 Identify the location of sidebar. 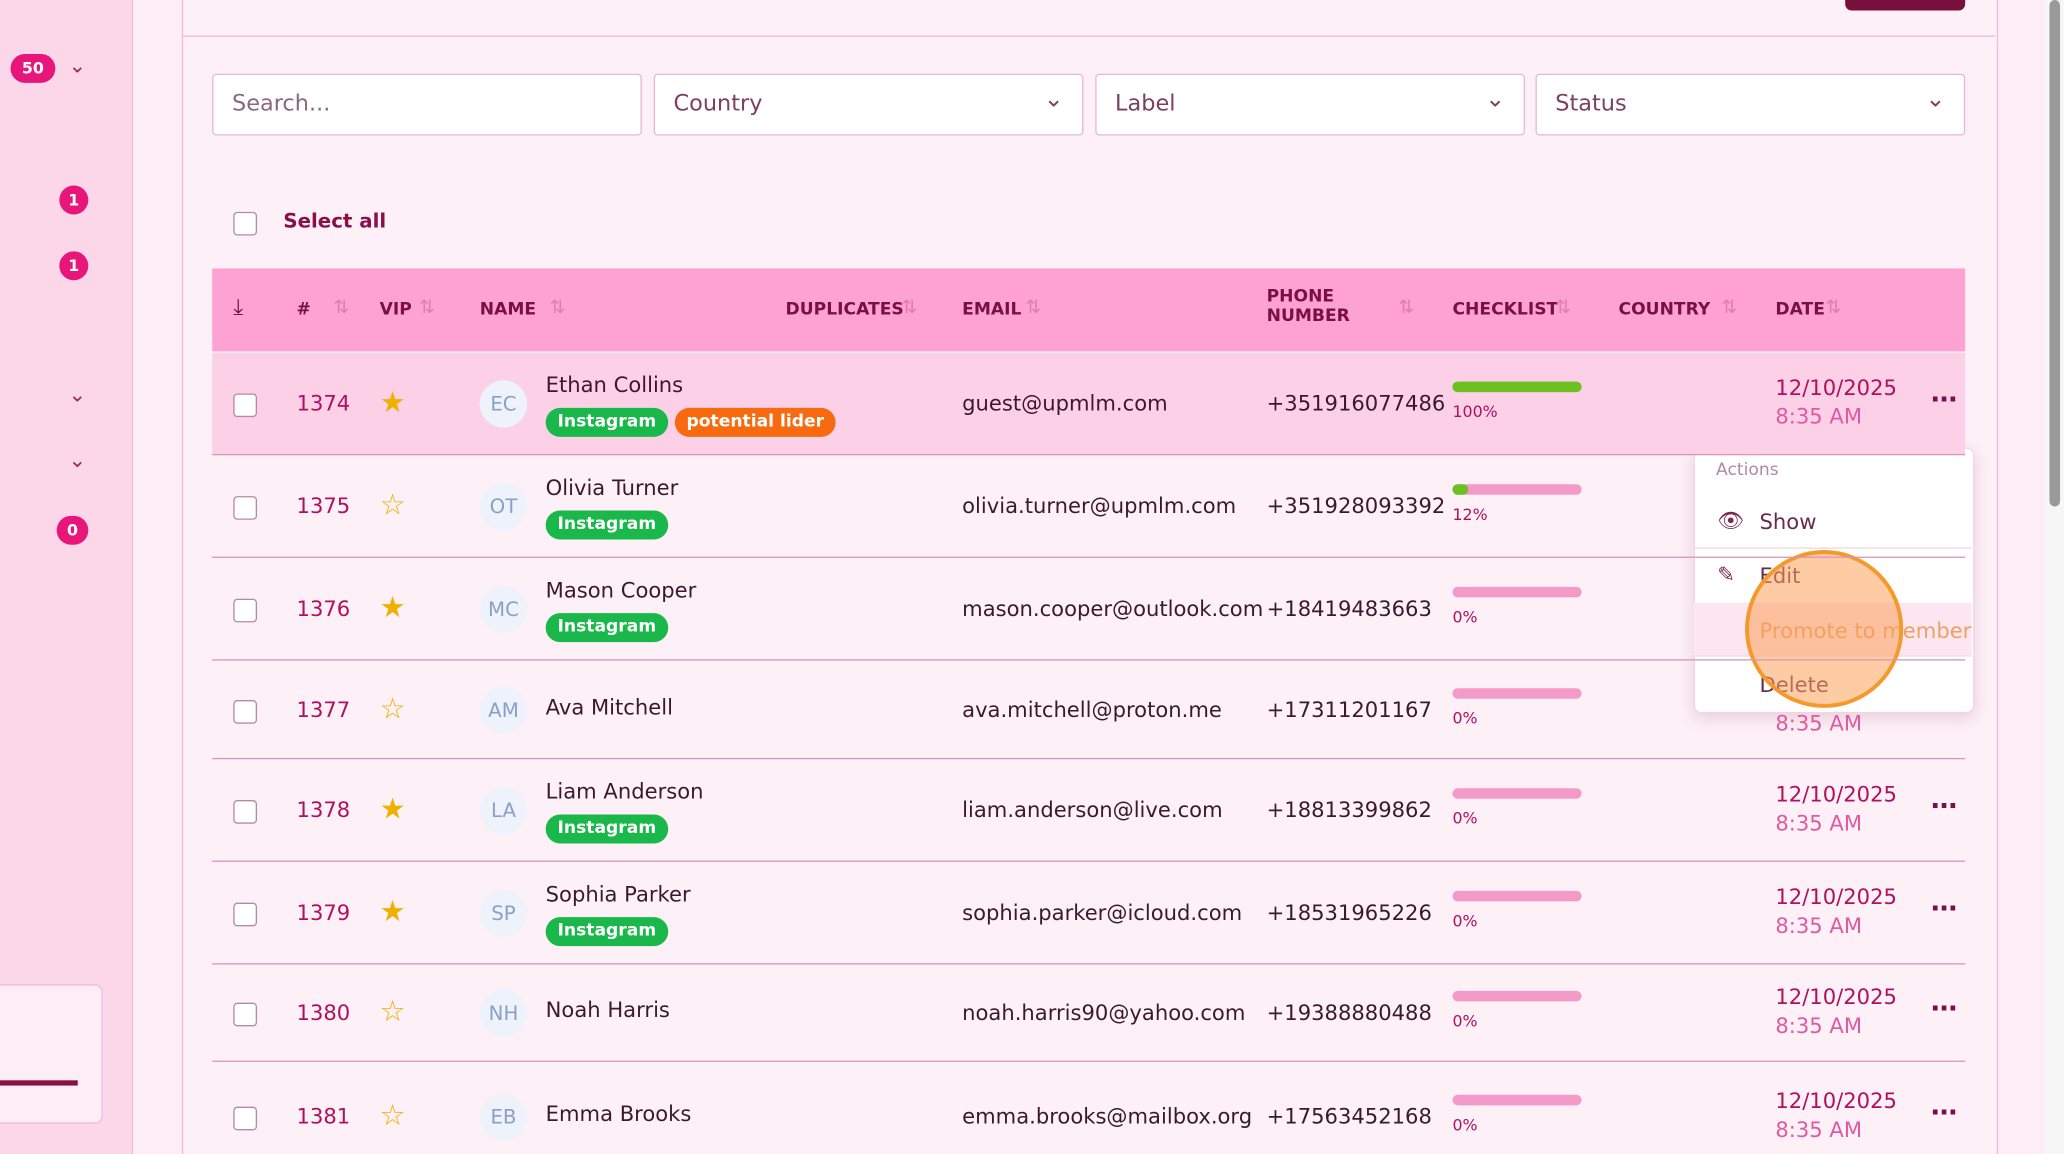
(67, 577).